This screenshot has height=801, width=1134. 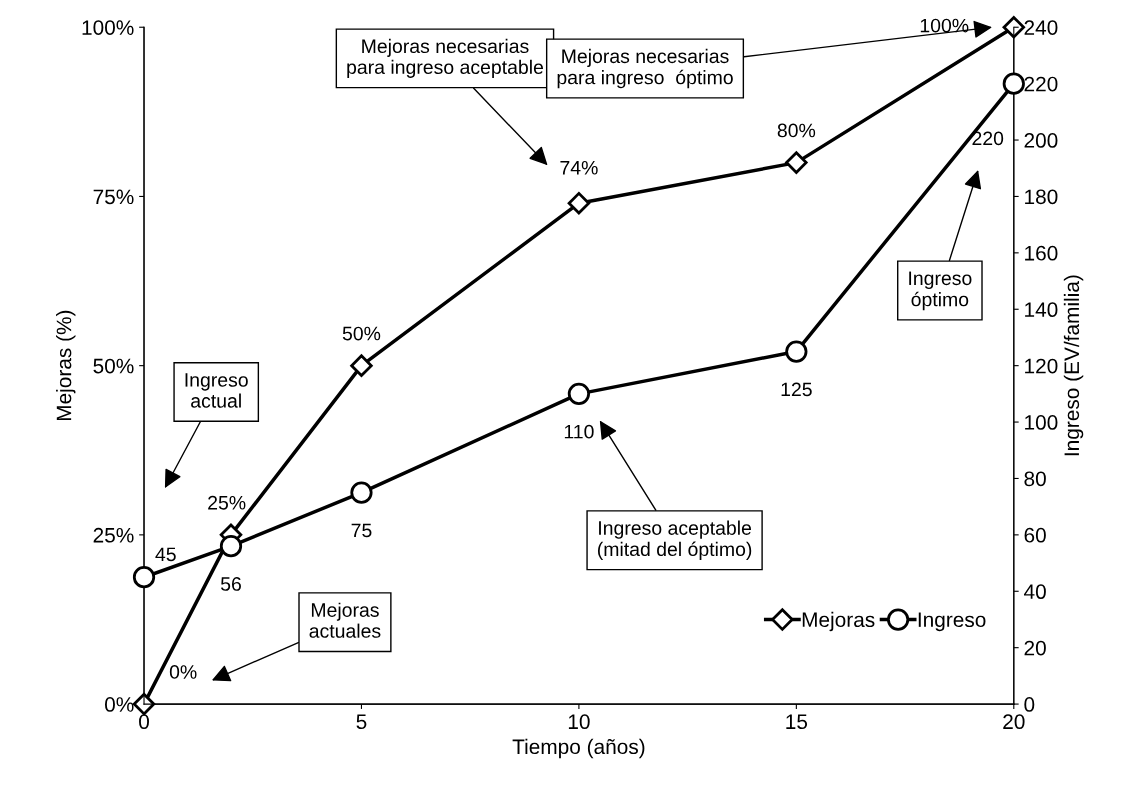 What do you see at coordinates (988, 138) in the screenshot?
I see `data-label: 220` at bounding box center [988, 138].